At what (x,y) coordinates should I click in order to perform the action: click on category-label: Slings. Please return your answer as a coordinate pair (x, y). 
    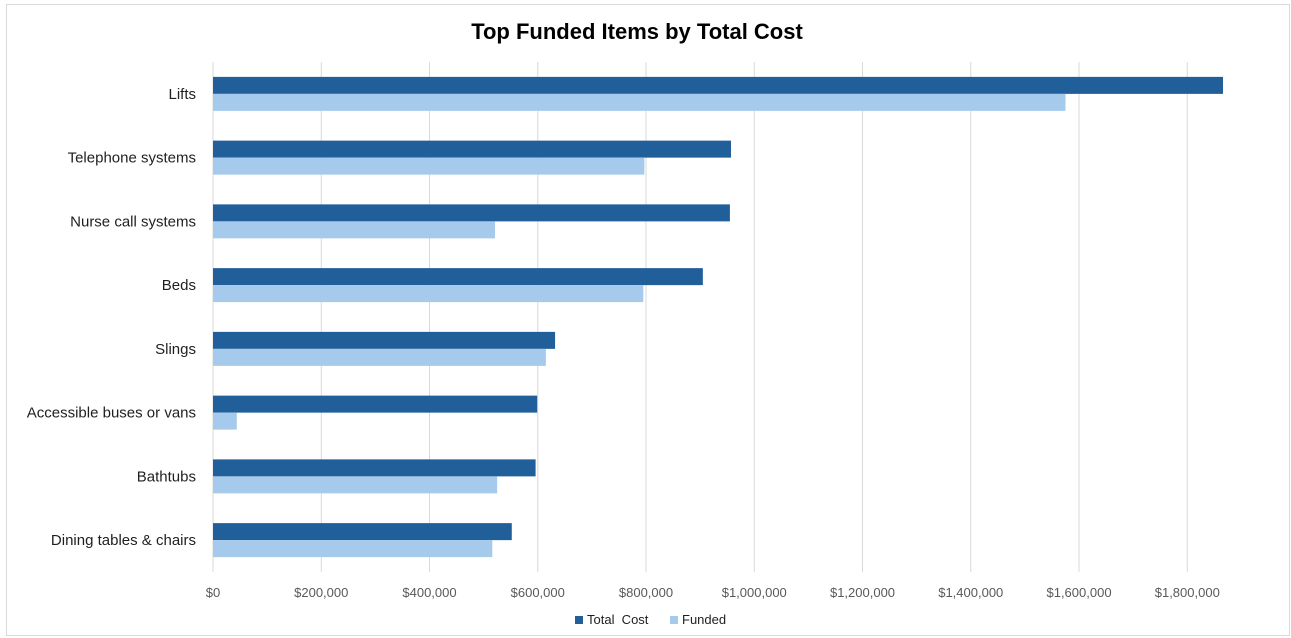
    Looking at the image, I should click on (175, 349).